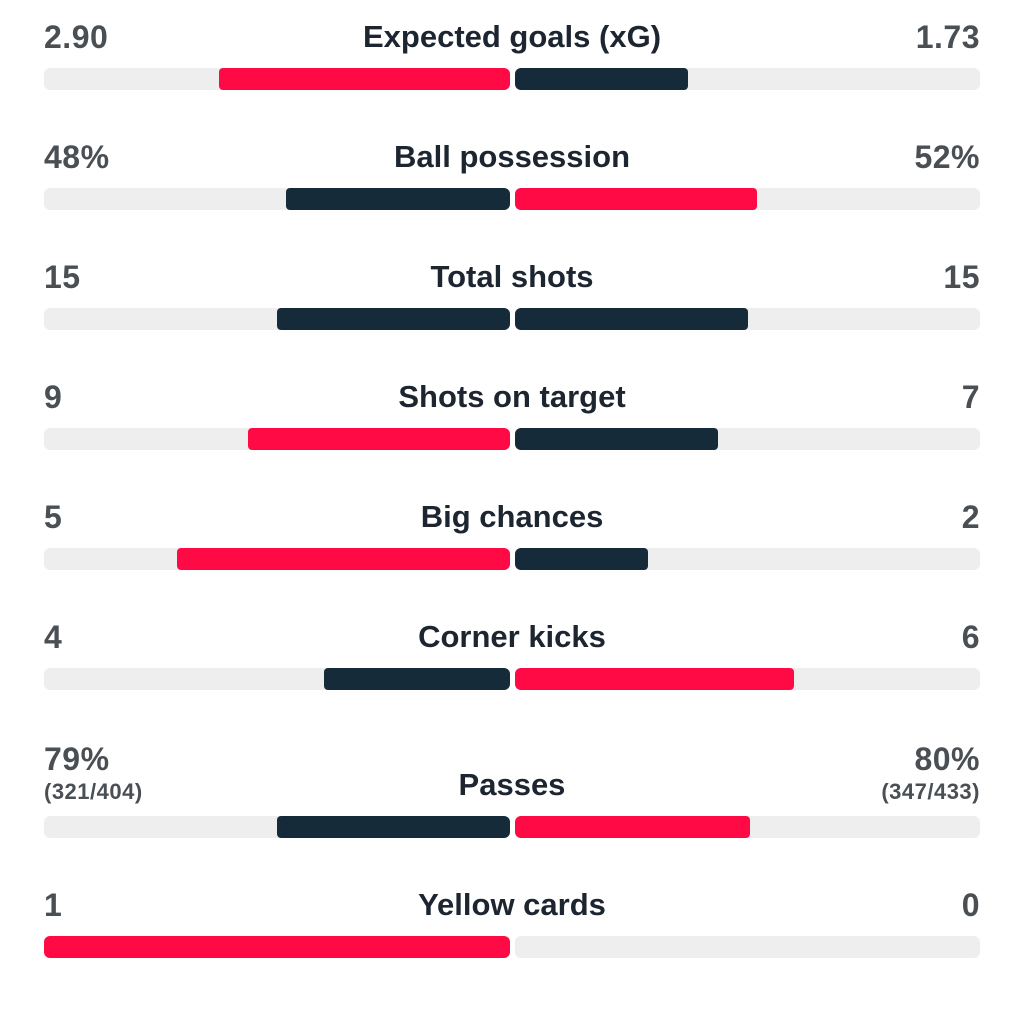 This screenshot has height=1015, width=1024. I want to click on stat-row-passes: 79% (321/404) Passes 80% (347/433), so click(512, 790).